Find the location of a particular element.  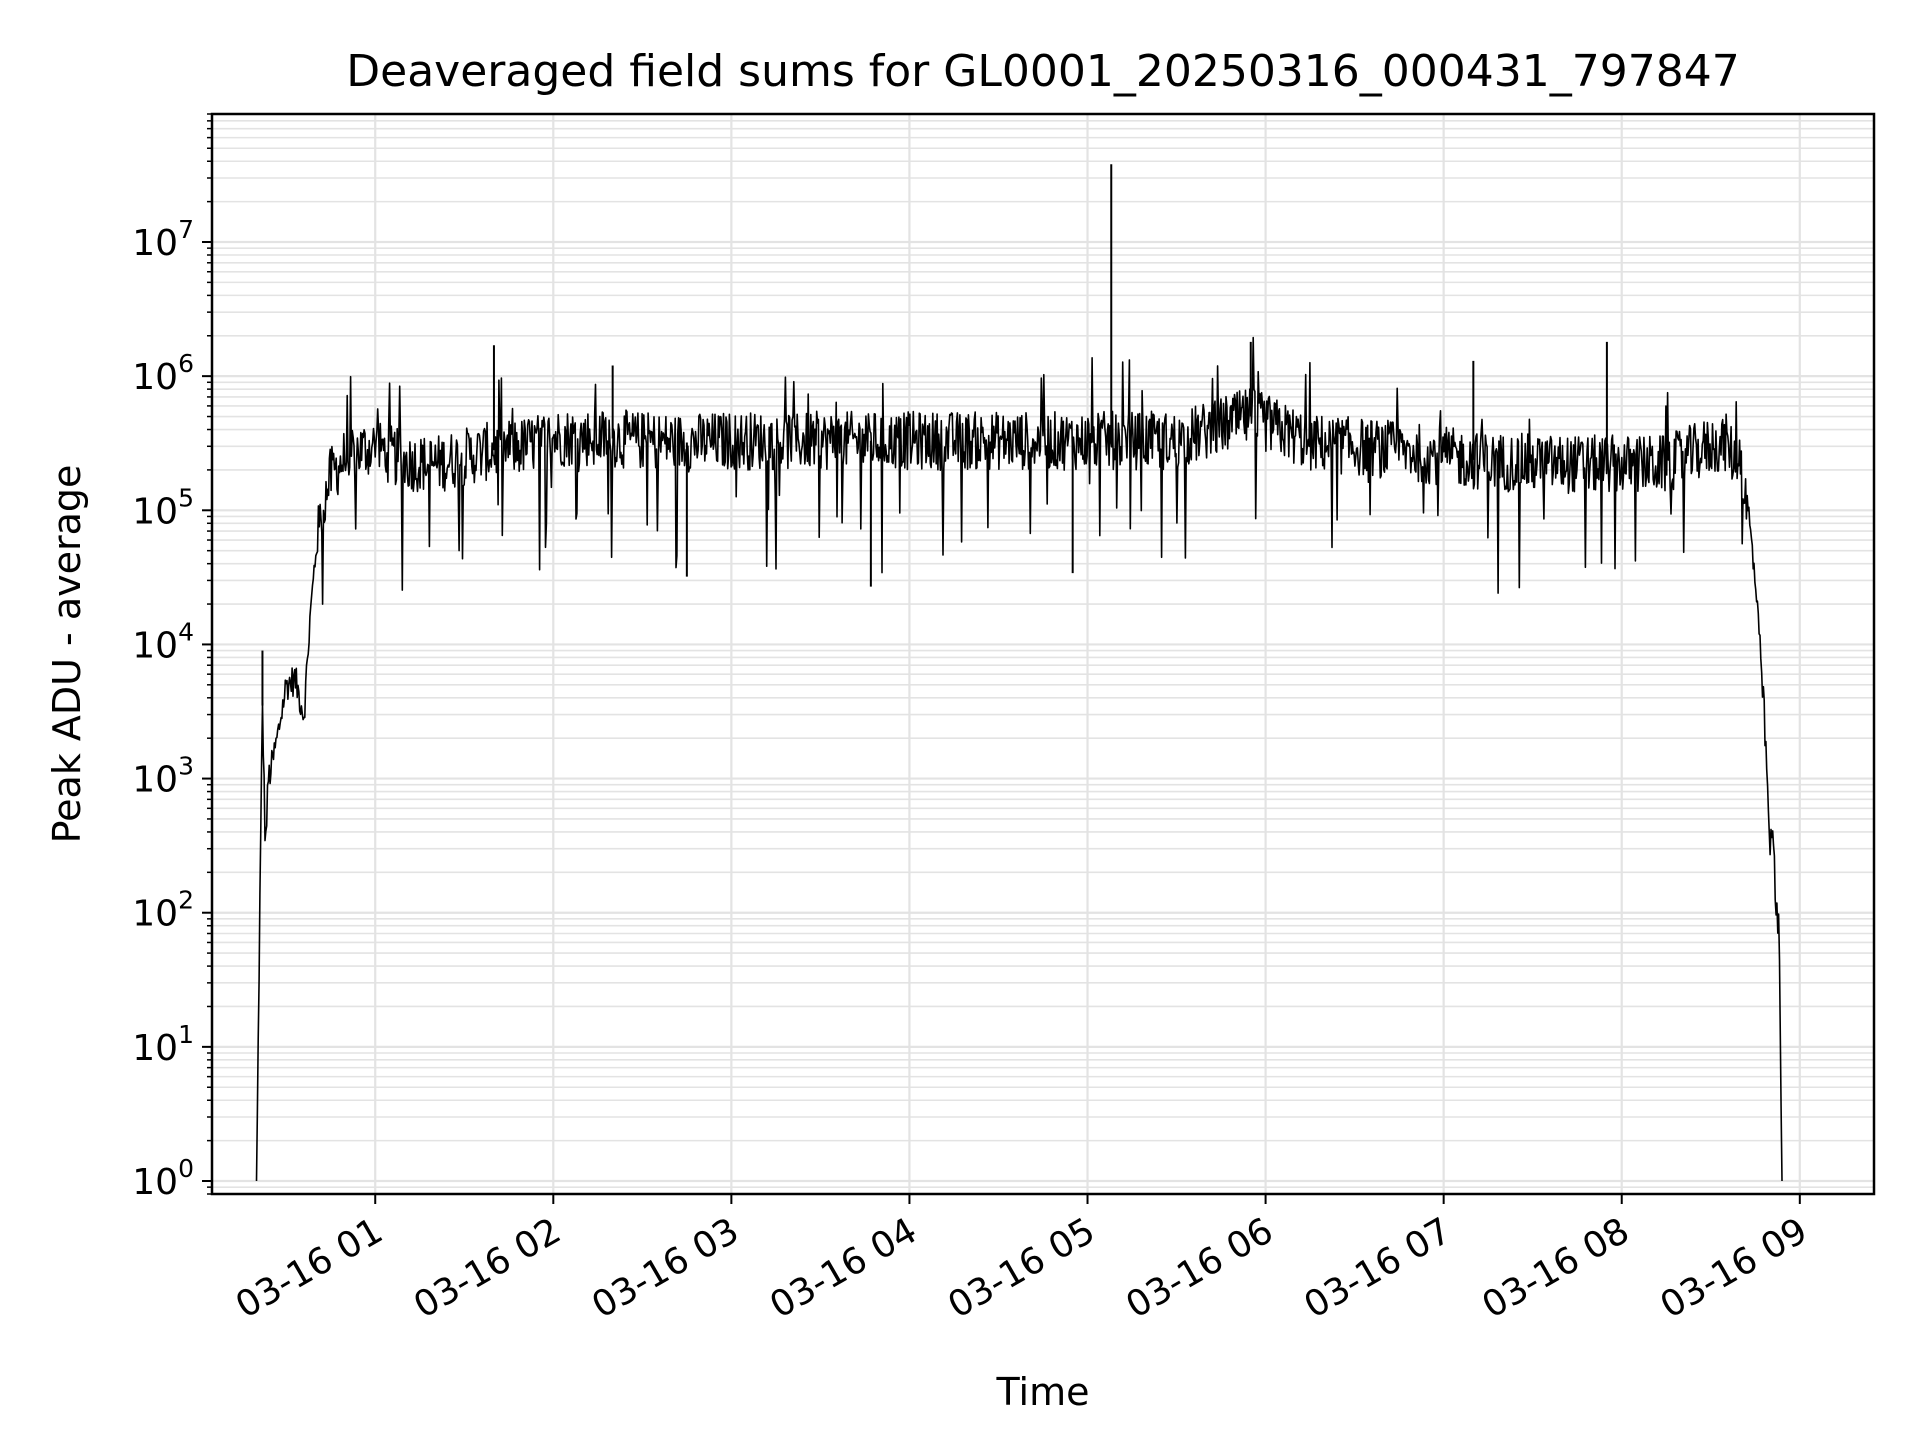

x-tick-label: 03-16 03 is located at coordinates (665, 1268).